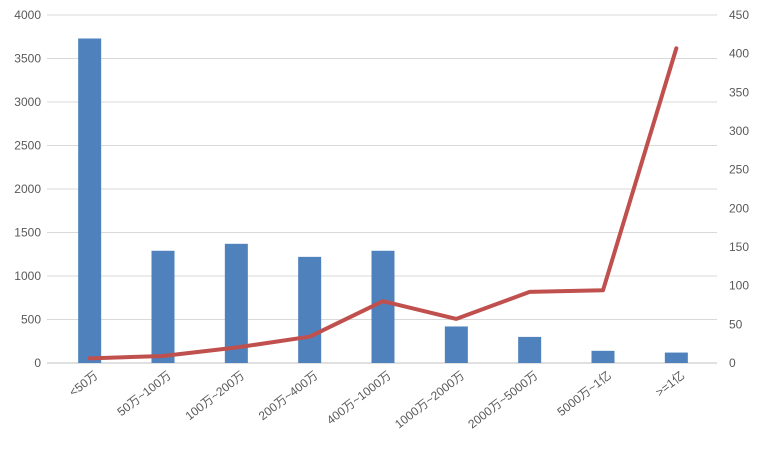 This screenshot has height=470, width=769. What do you see at coordinates (143, 393) in the screenshot?
I see `x-axis-category-label: 50万~100万` at bounding box center [143, 393].